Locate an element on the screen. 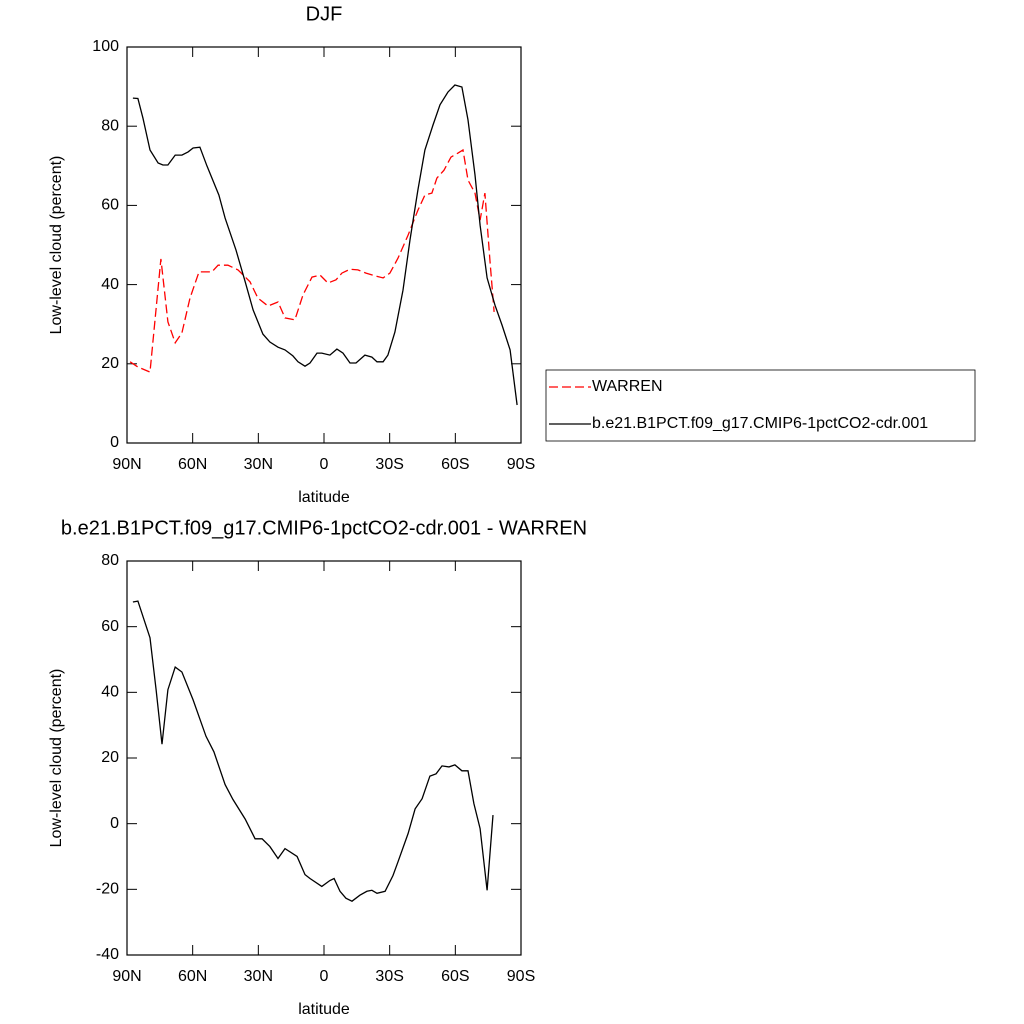 The image size is (1024, 1024). y-tick-label: -40 is located at coordinates (107, 954).